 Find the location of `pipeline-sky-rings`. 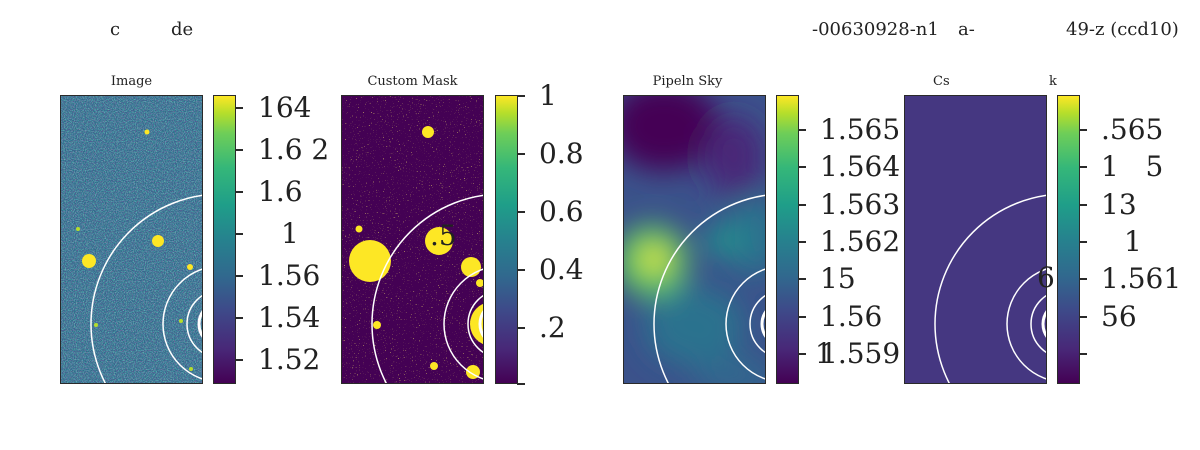

pipeline-sky-rings is located at coordinates (709, 288).